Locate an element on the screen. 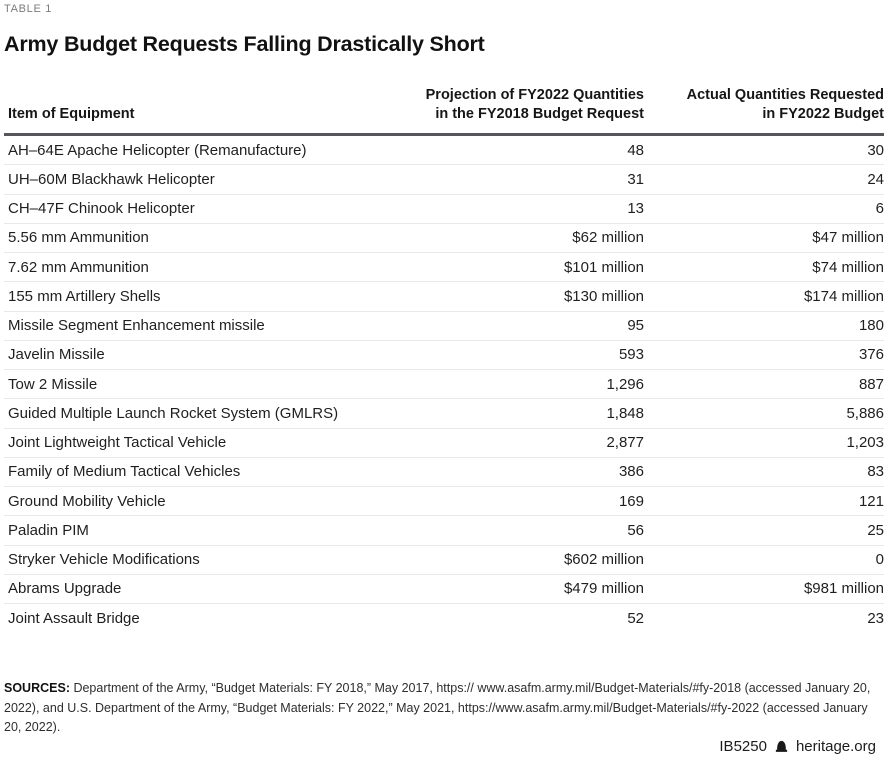 The height and width of the screenshot is (759, 884). item-of-equipment-cell: Ground Mobility Vehicle is located at coordinates (87, 501).